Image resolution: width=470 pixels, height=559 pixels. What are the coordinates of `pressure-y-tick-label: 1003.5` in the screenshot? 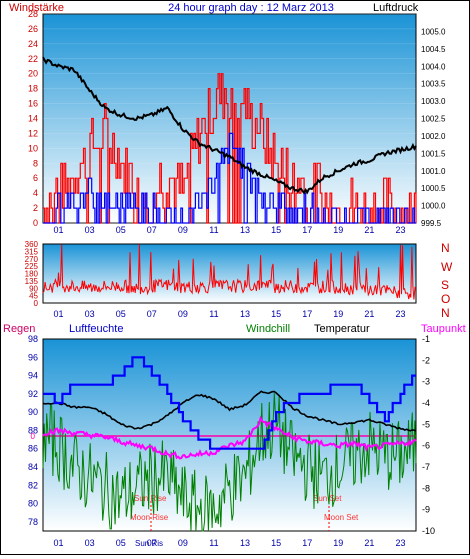 It's located at (433, 84).